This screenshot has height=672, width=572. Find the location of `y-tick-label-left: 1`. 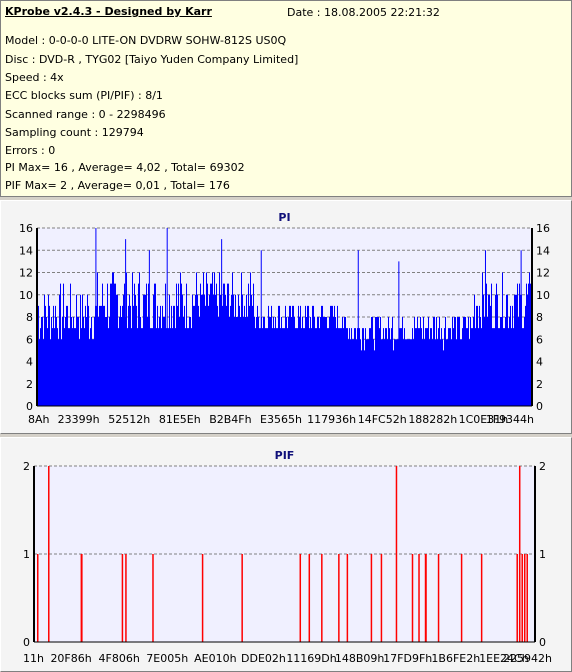

y-tick-label-left: 1 is located at coordinates (26, 554).